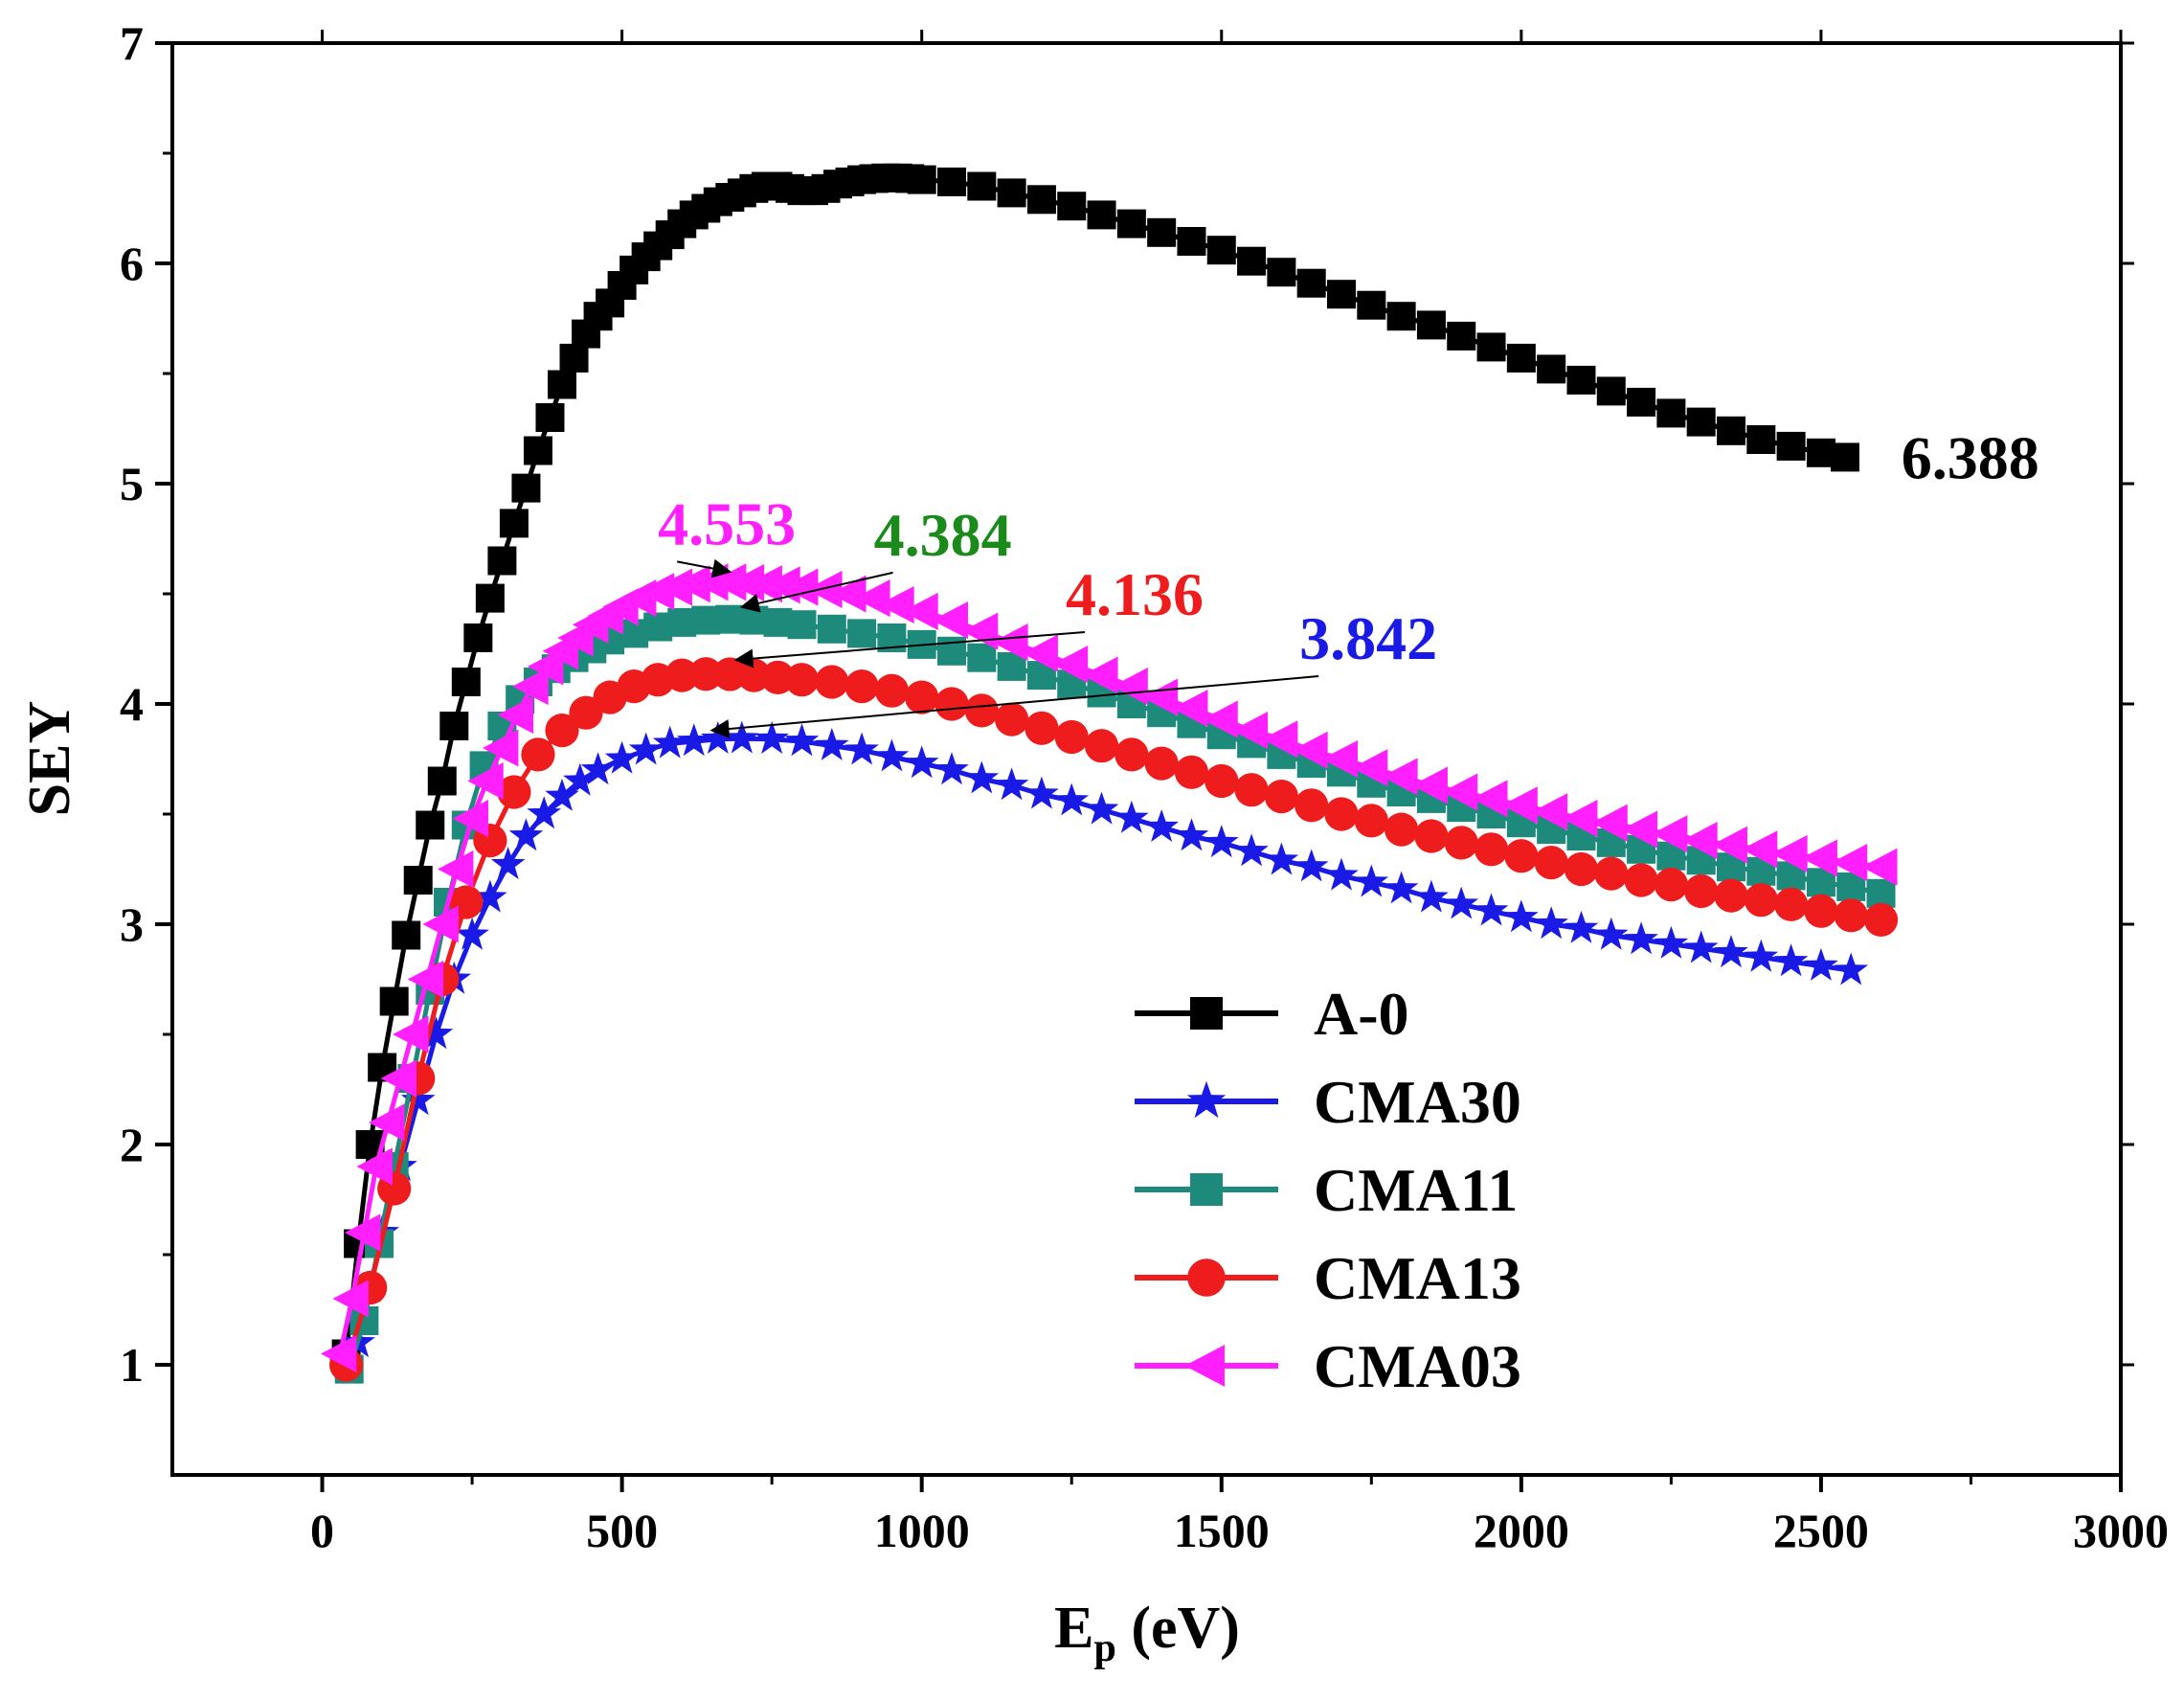 This screenshot has height=1700, width=2184. I want to click on legend-label: CMA11, so click(1416, 1190).